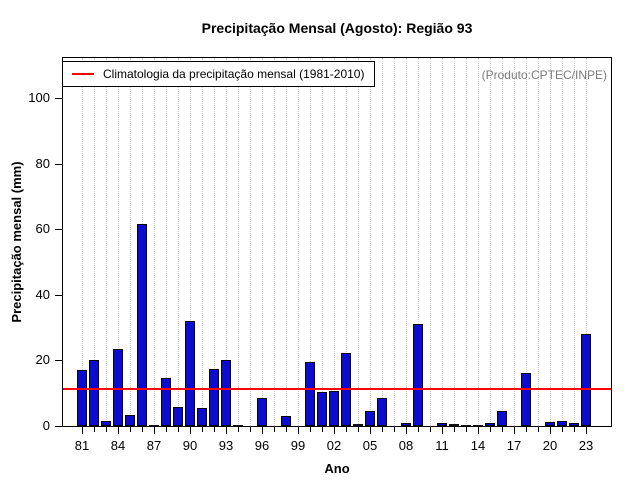 The width and height of the screenshot is (640, 500). Describe the element at coordinates (82, 445) in the screenshot. I see `x-tick-label-81: 81` at that location.